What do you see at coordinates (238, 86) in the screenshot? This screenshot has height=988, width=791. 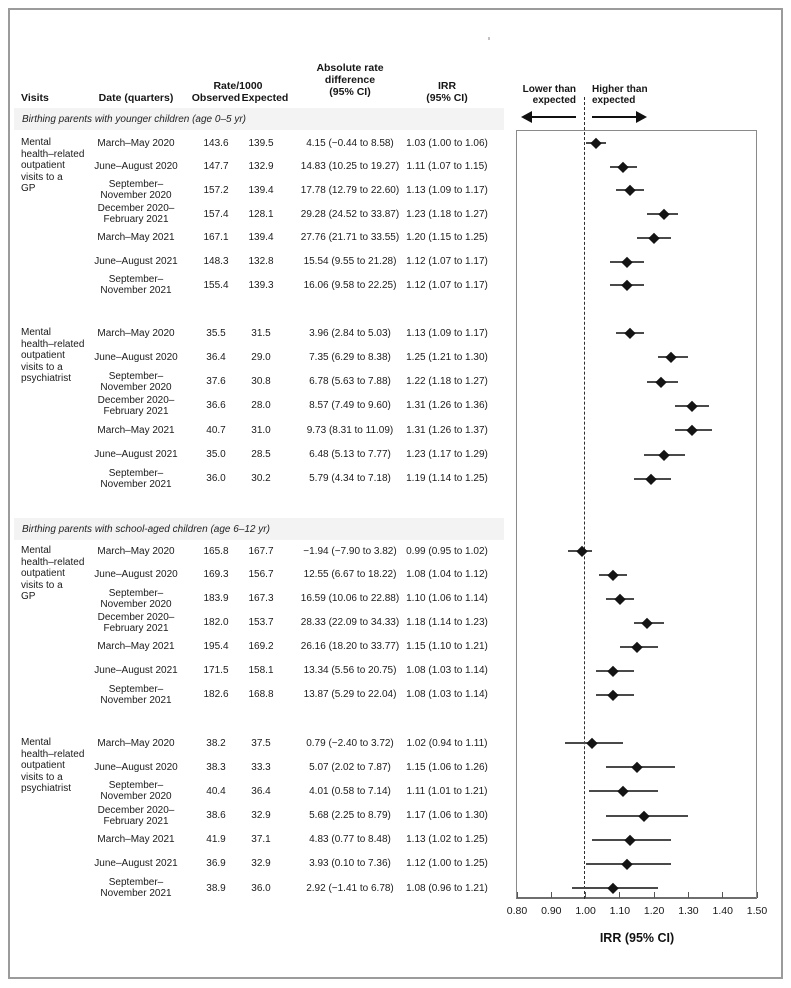 I see `column-header-rate1000: Rate/1000` at bounding box center [238, 86].